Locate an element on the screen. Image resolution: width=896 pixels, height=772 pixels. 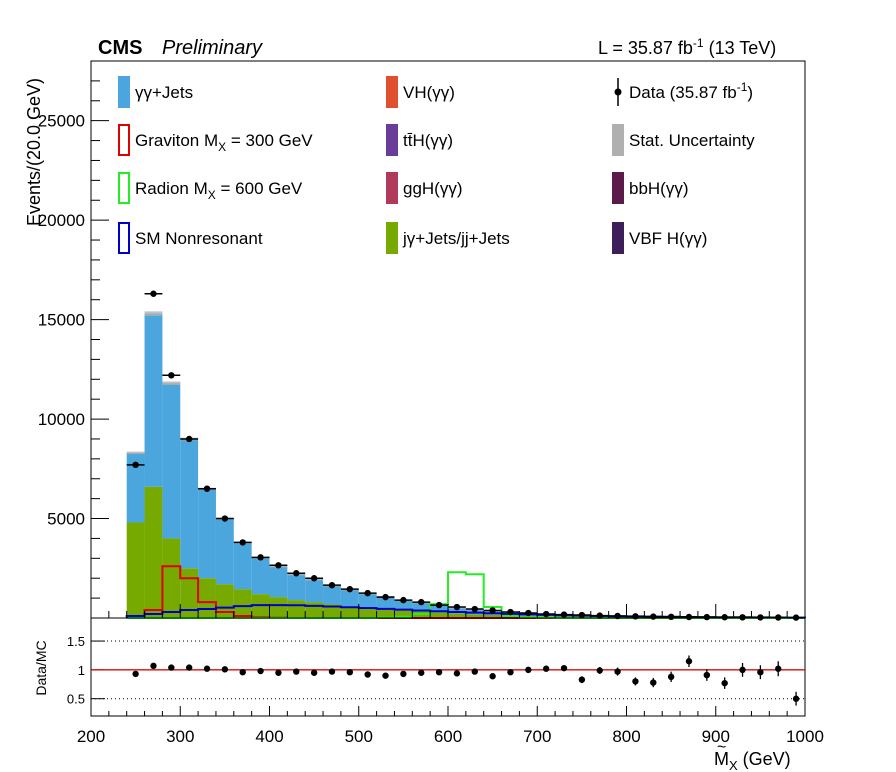
tilde-mark: ~ is located at coordinates (721, 747).